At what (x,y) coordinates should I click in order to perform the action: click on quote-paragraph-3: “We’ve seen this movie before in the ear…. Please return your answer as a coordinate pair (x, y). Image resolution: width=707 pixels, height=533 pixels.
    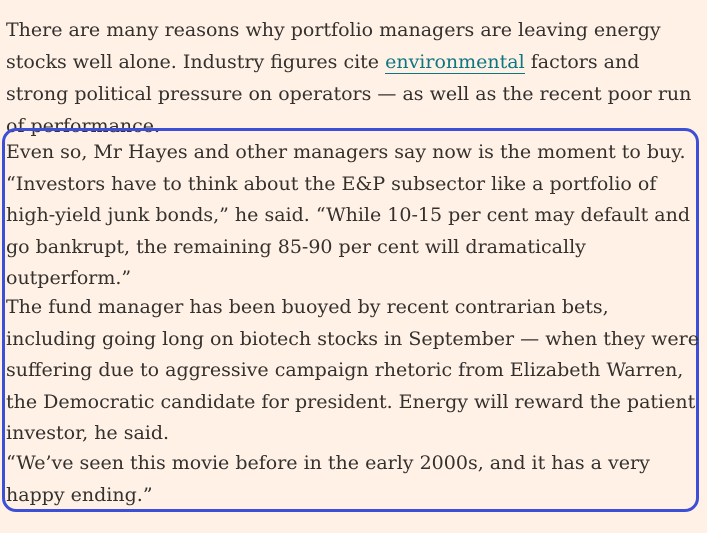
    Looking at the image, I should click on (328, 479).